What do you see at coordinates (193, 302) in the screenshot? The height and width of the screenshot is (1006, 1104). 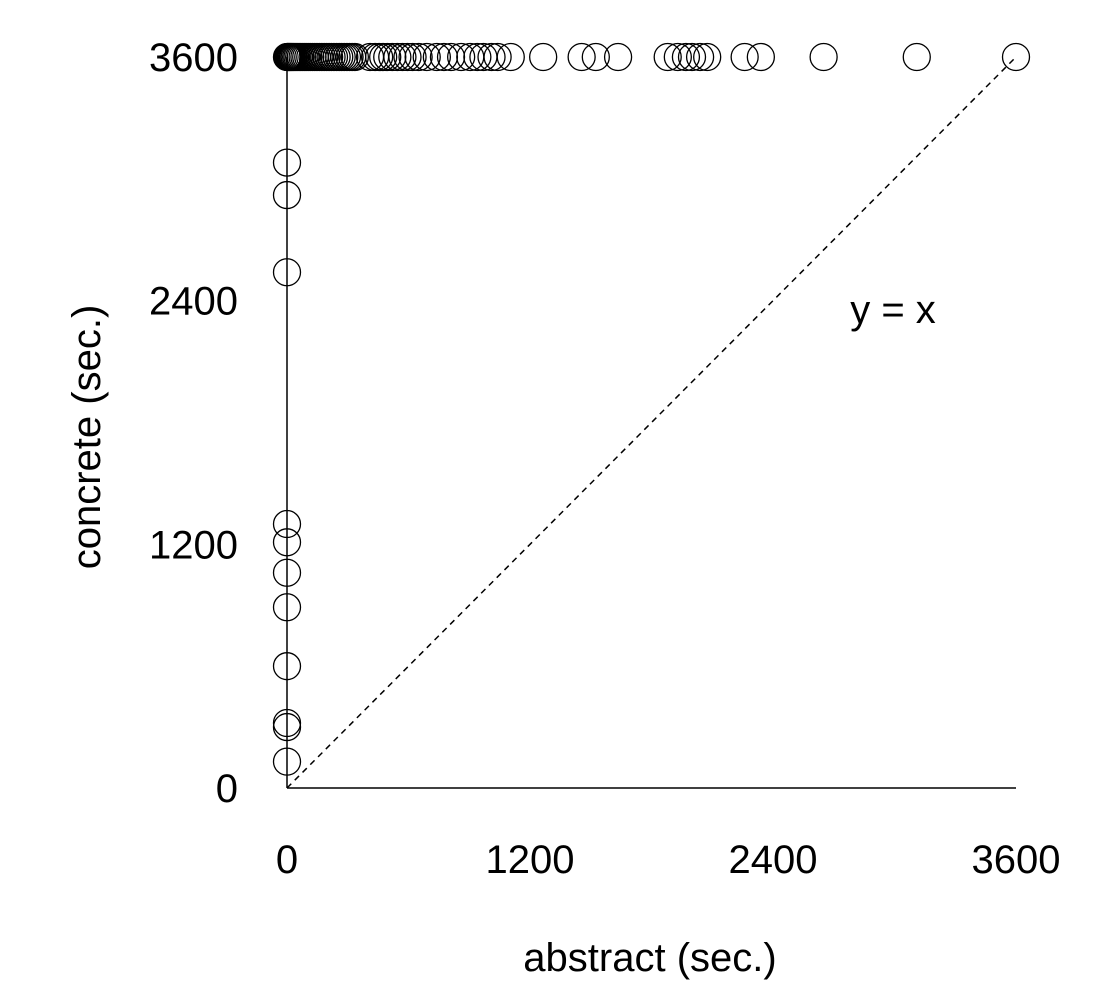 I see `y-tick-label: 2400` at bounding box center [193, 302].